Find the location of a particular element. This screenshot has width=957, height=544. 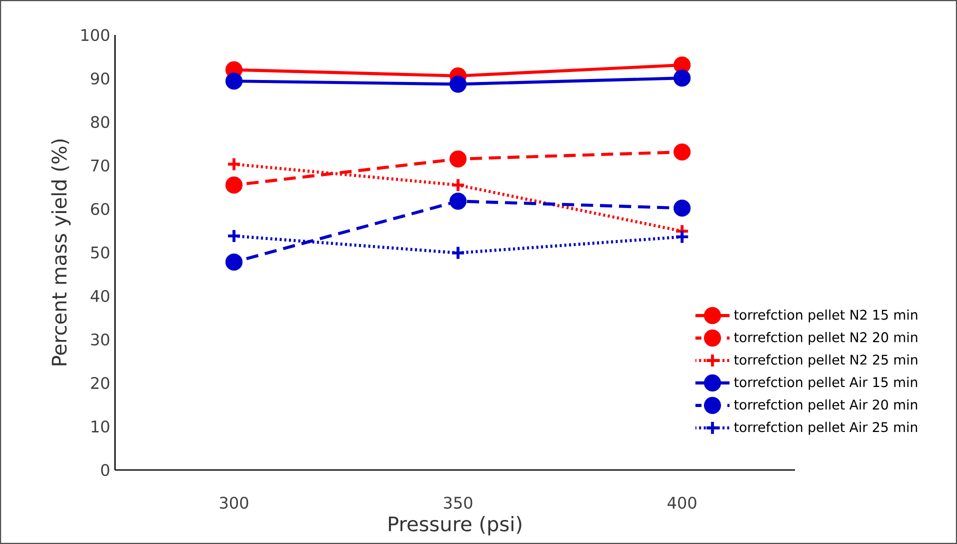

legend-label: torrefction pellet N2 20 min is located at coordinates (826, 338).